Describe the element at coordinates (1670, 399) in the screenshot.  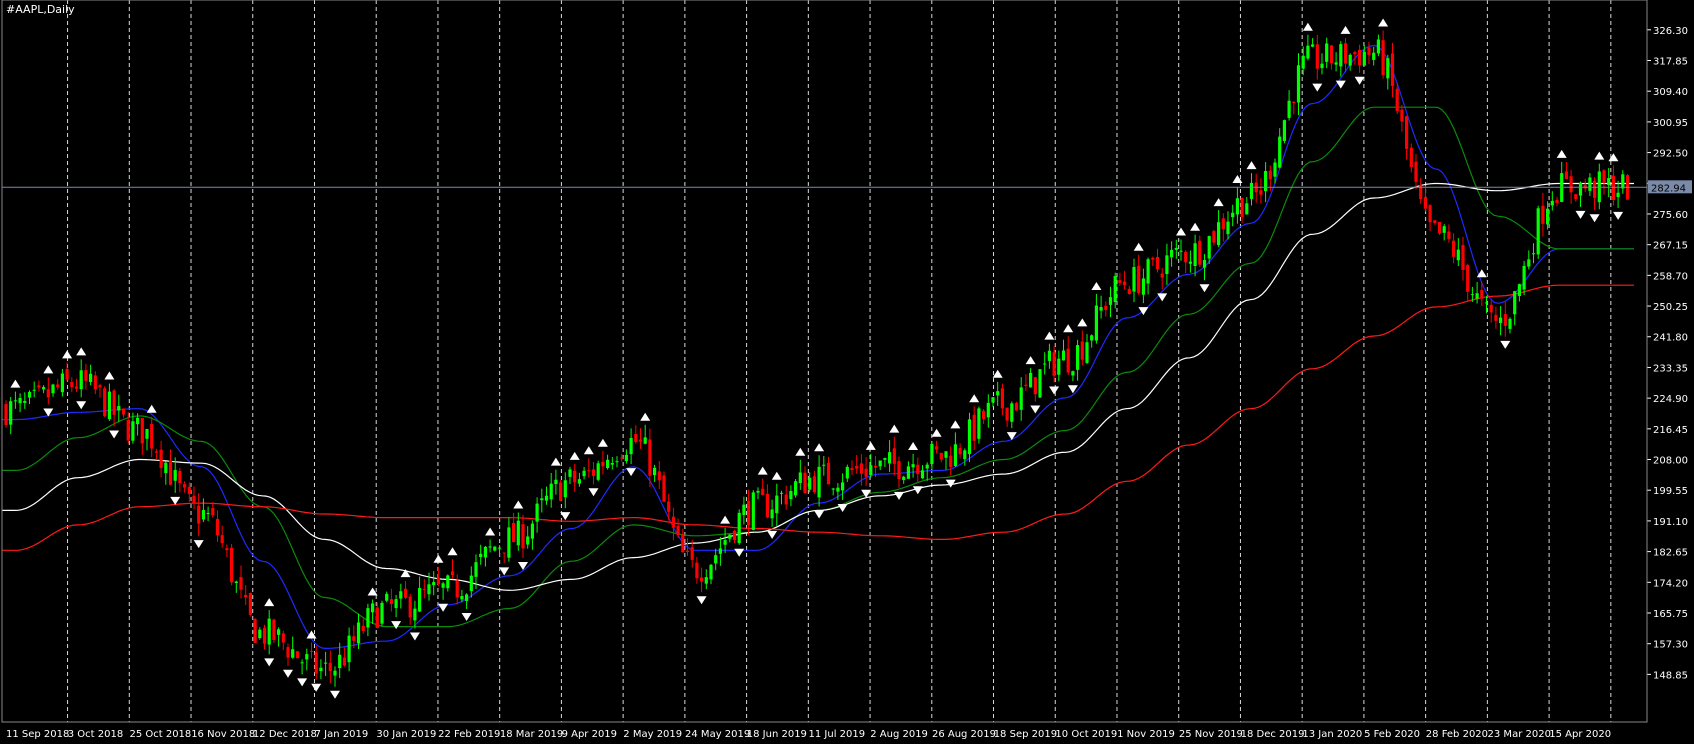
I see `y-tick-label: 224.90` at that location.